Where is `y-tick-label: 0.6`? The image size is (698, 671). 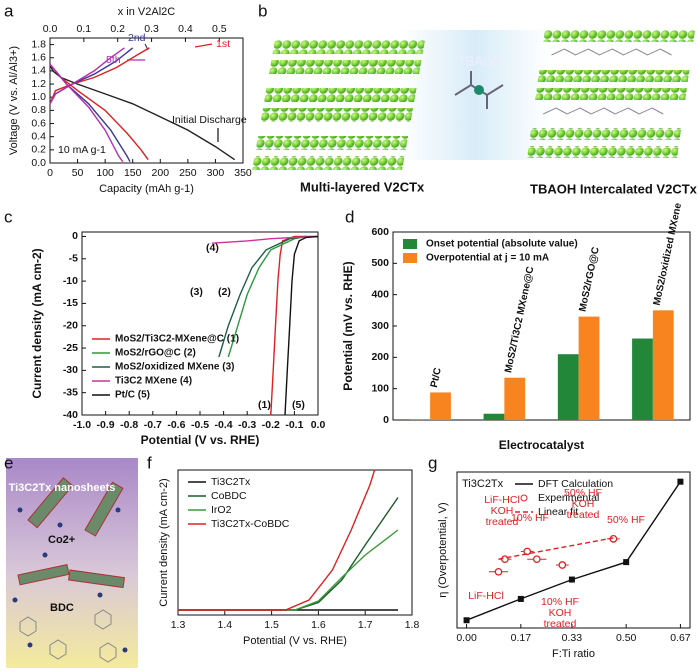
y-tick-label: 0.6 is located at coordinates (38, 123).